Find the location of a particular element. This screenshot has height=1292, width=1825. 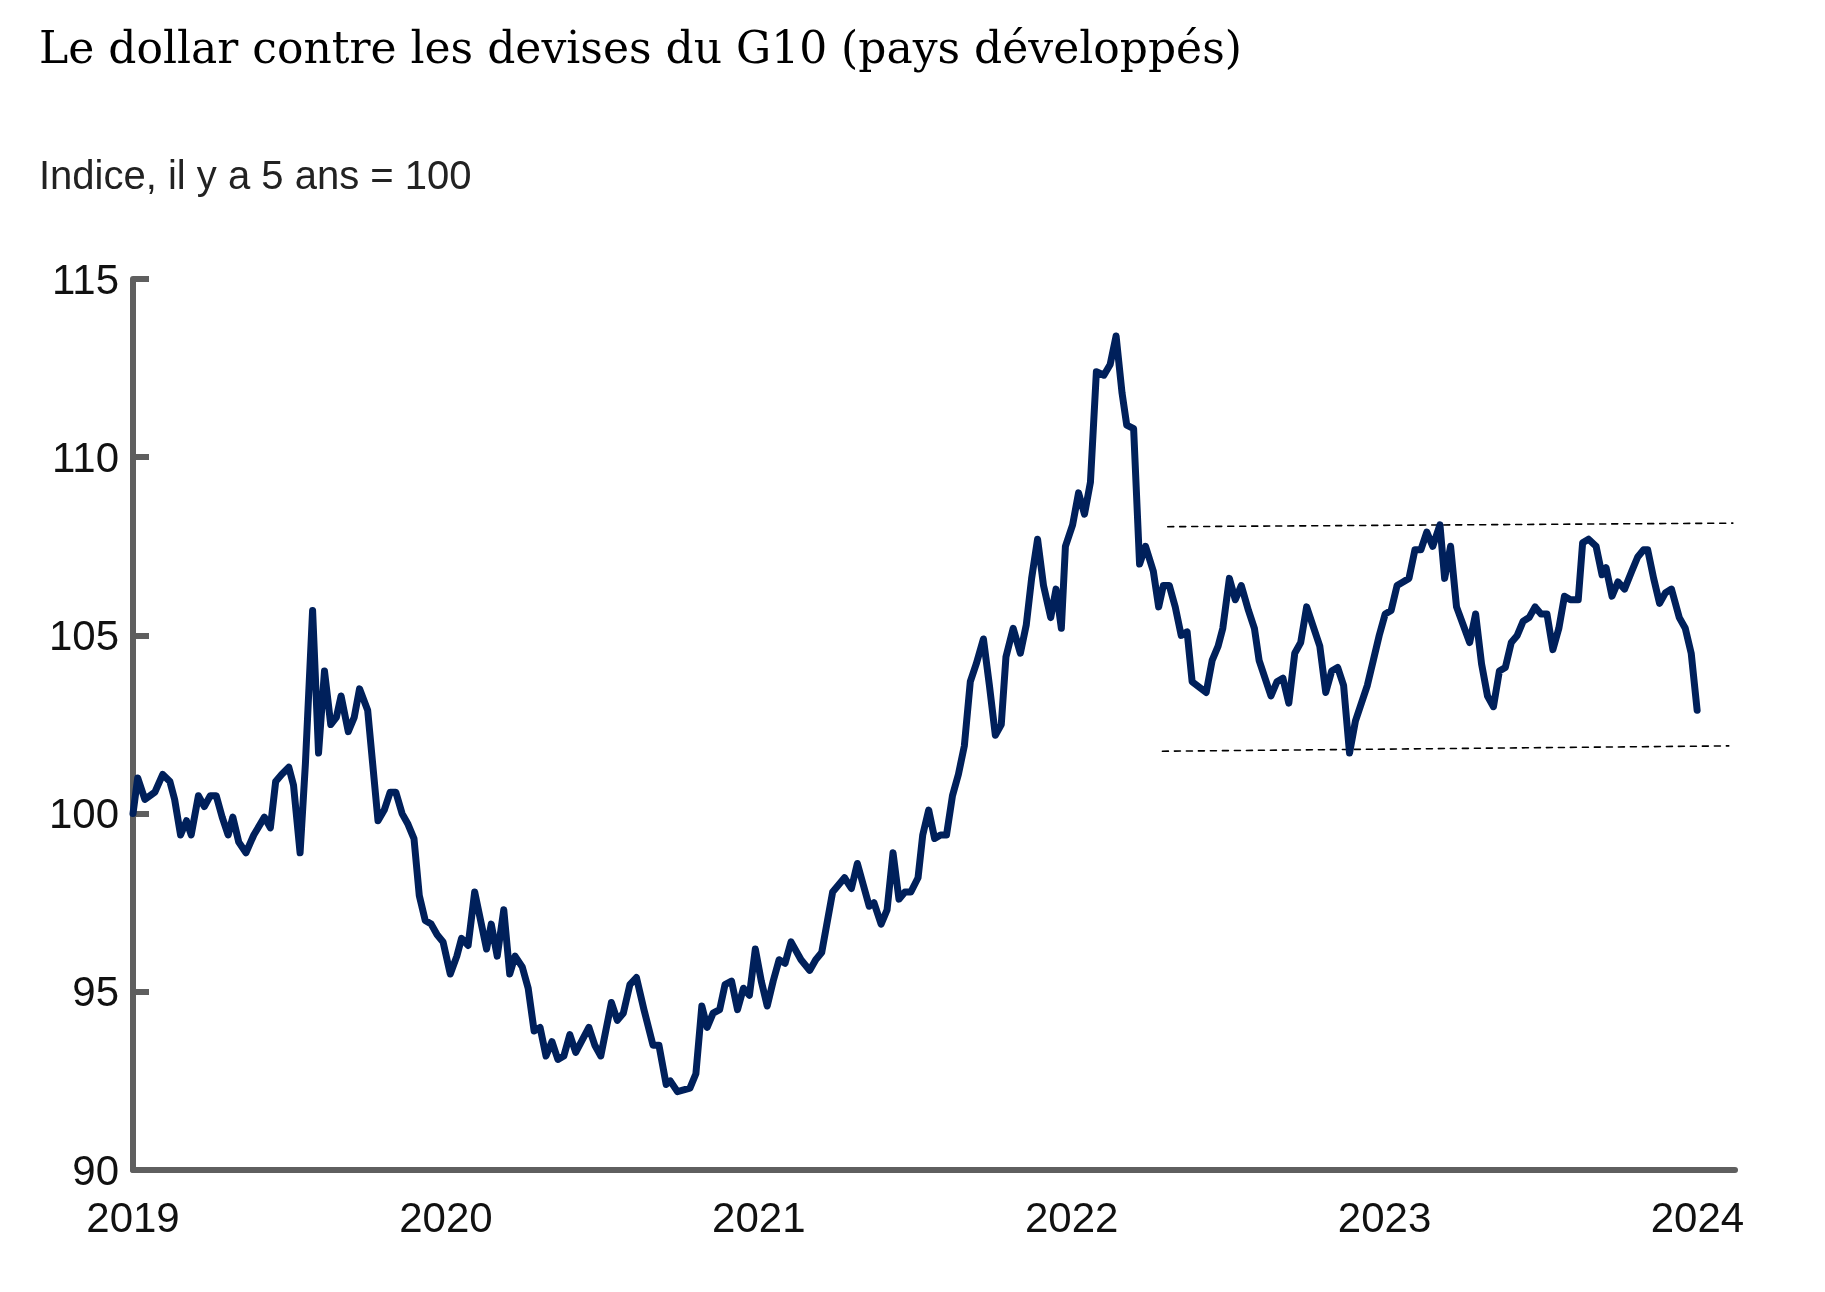

y-tick-label: 110 is located at coordinates (85, 457).